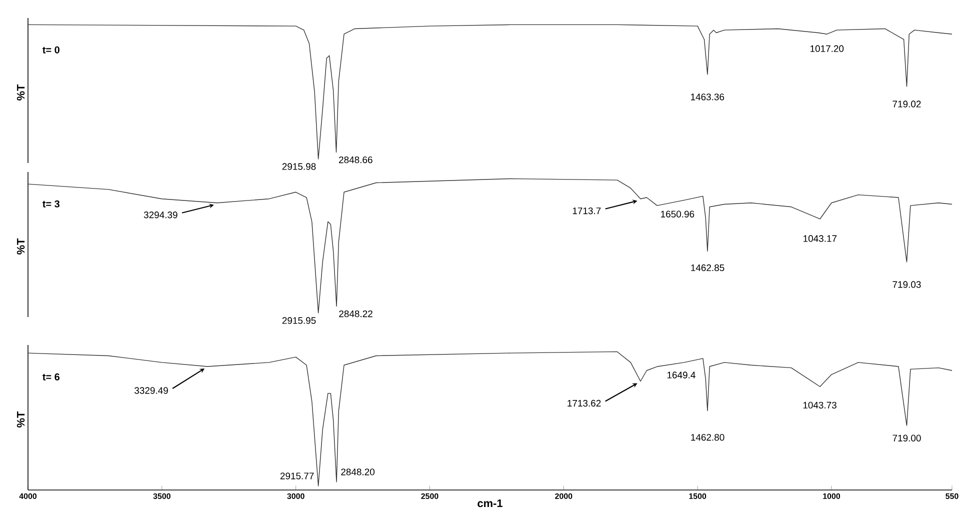  Describe the element at coordinates (584, 403) in the screenshot. I see `annotation: 1713.62` at that location.